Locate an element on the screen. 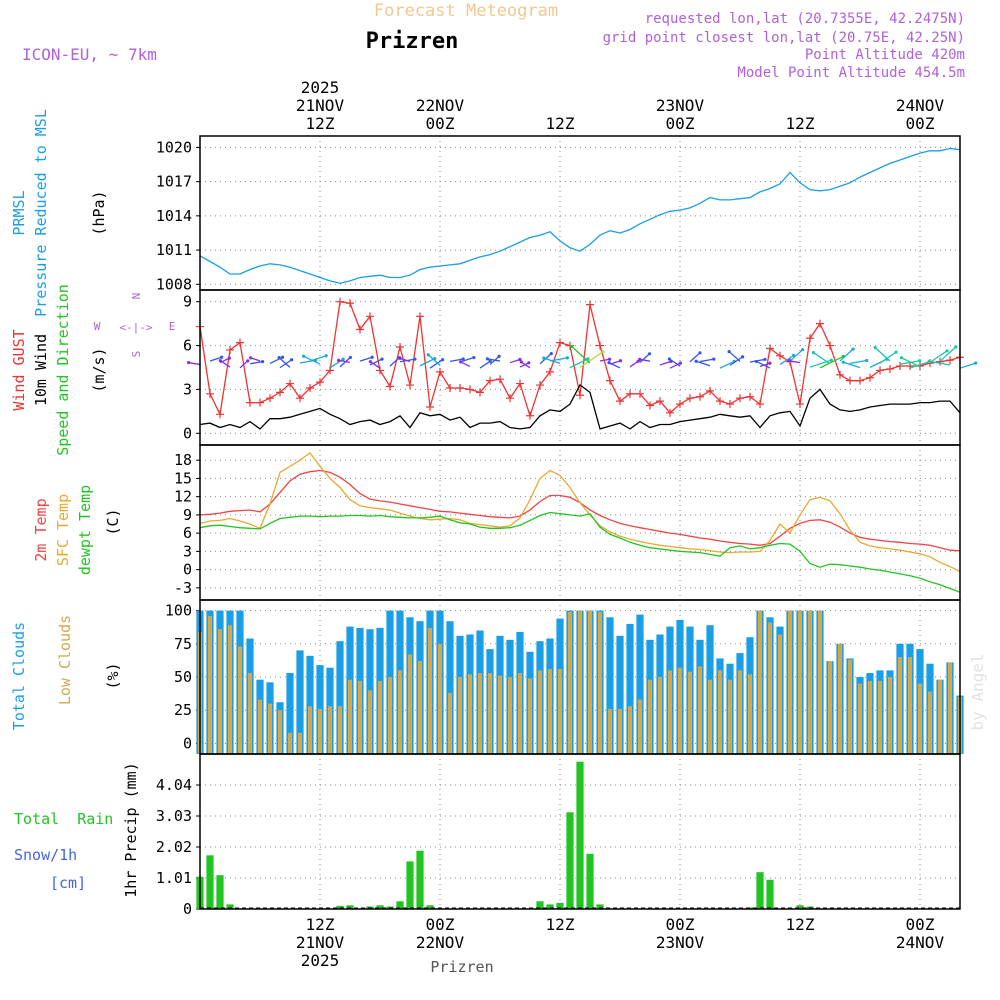 The image size is (1000, 1000). bottom-time-label: 12Z is located at coordinates (800, 924).